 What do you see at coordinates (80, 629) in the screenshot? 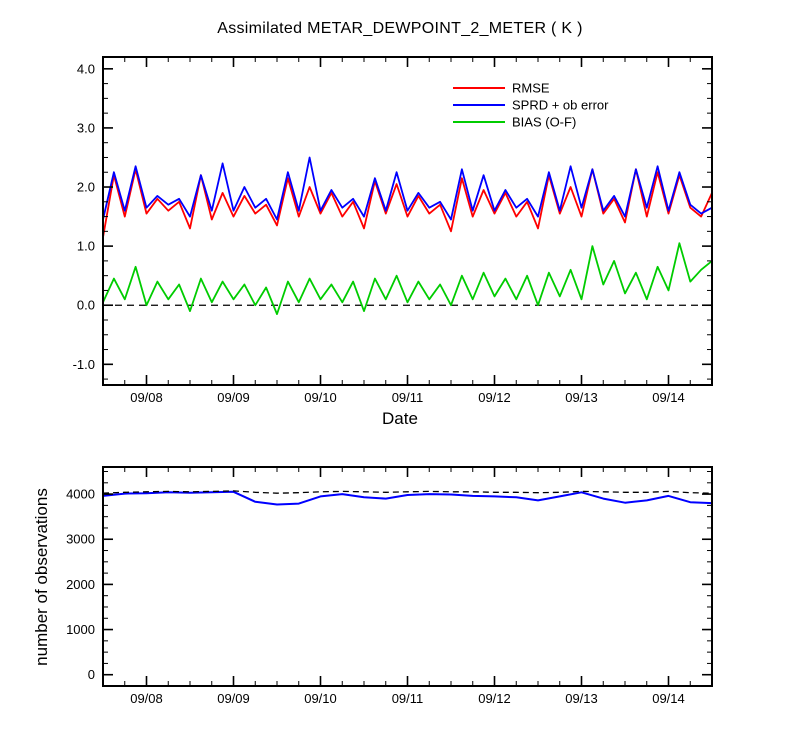
I see `y-tick-label: 1000` at bounding box center [80, 629].